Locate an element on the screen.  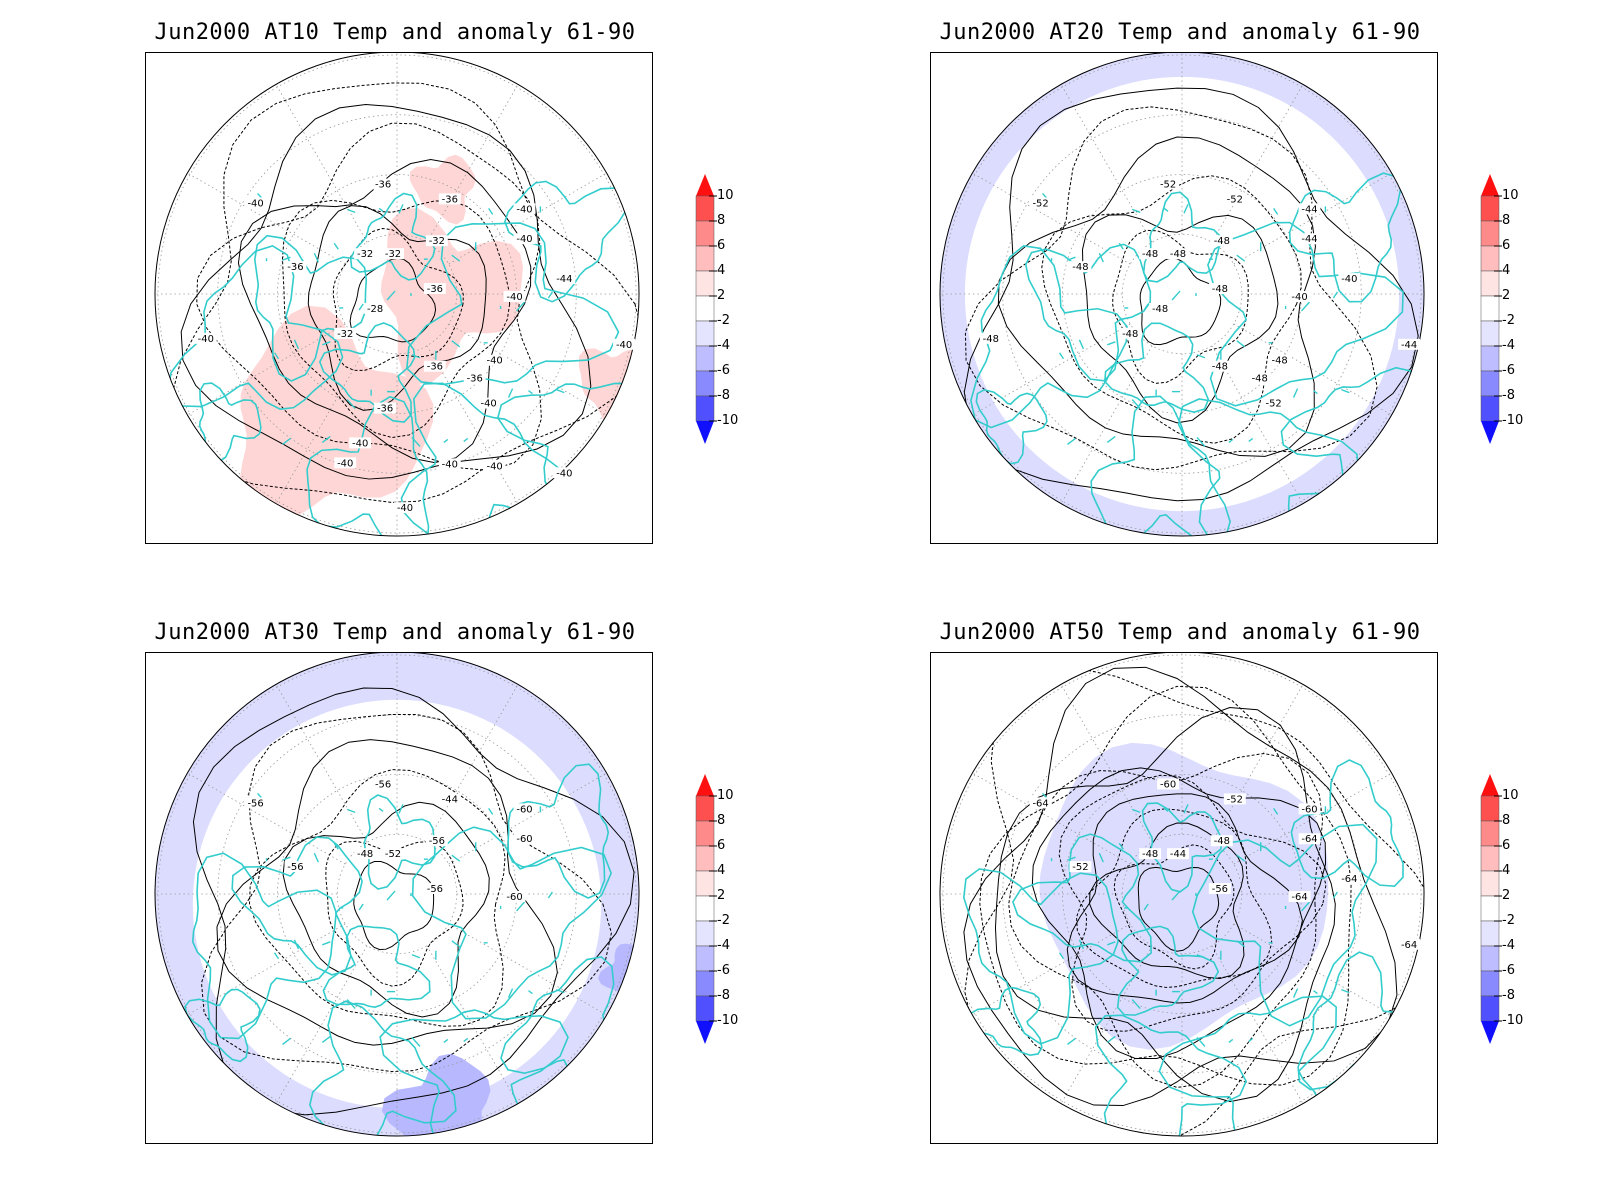
colorbar-tick-label: -6 is located at coordinates (1508, 370).